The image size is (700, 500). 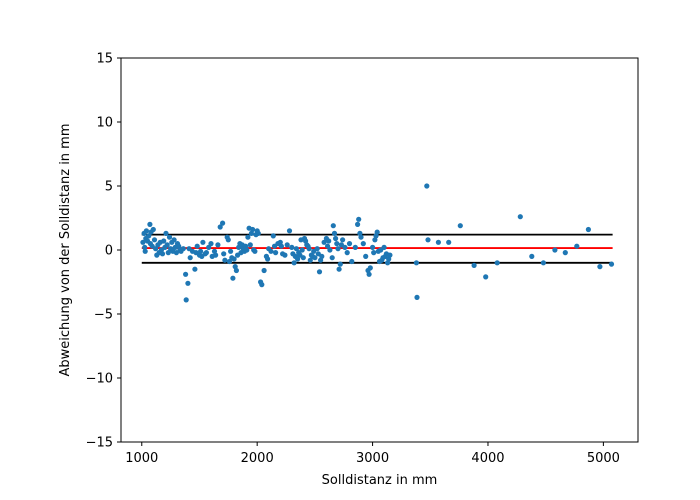 I want to click on y-tick-label: −10, so click(x=99, y=379).